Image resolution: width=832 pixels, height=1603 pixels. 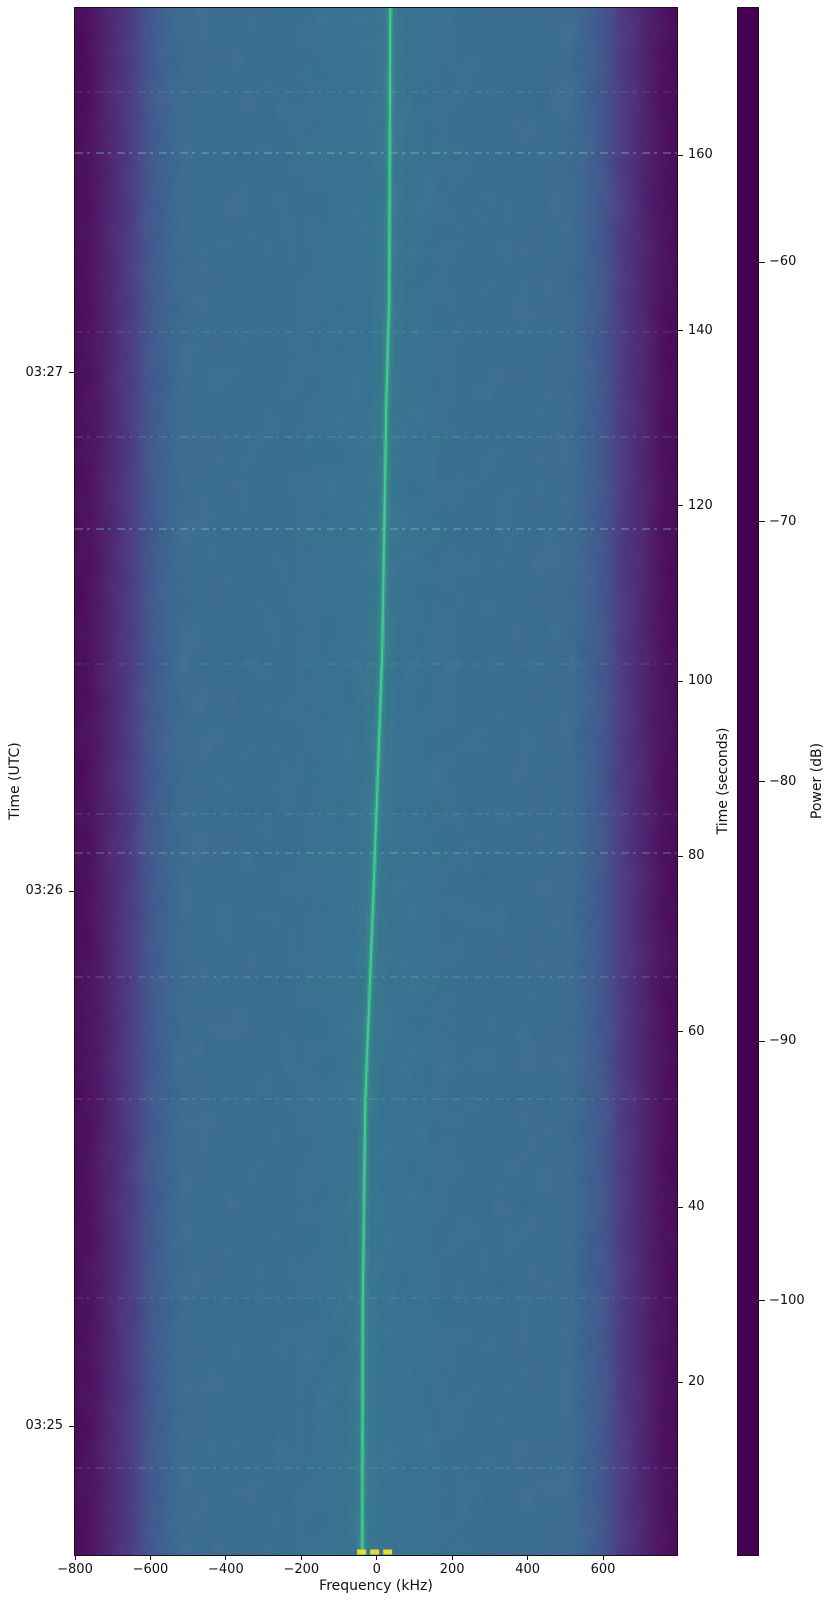 I want to click on x-tick-label: 600, so click(x=603, y=1569).